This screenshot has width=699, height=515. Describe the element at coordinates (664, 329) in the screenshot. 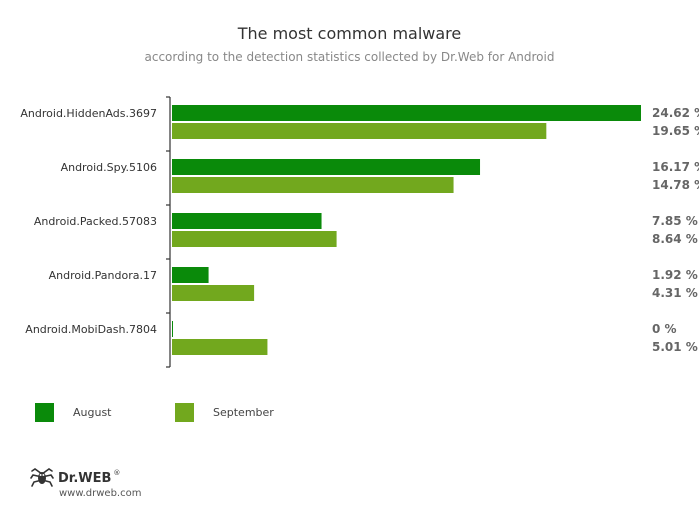

I see `value-label: 0 %` at that location.